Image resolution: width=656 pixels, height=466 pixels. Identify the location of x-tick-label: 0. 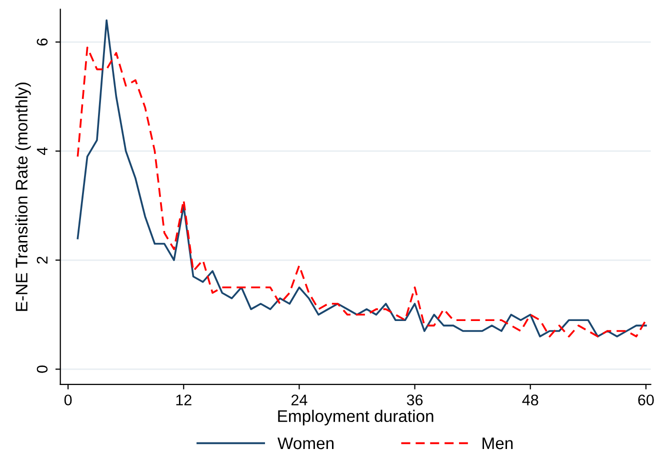
(68, 400).